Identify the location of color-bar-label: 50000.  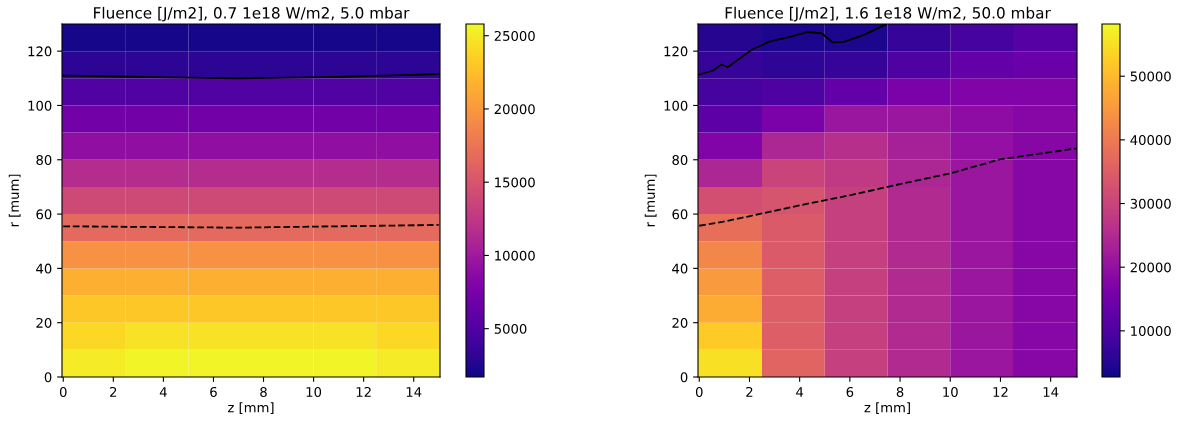
(1150, 76).